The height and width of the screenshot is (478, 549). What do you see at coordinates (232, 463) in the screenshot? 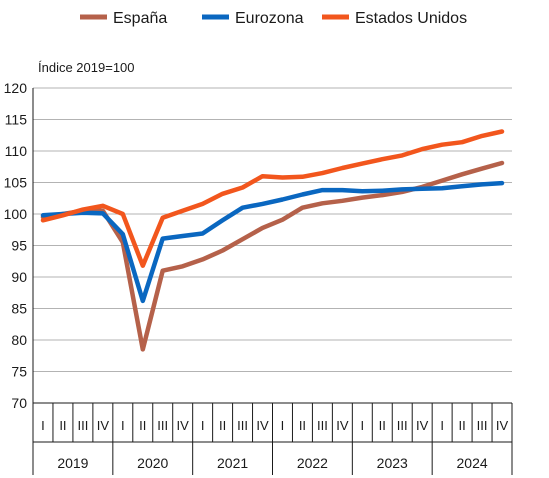
I see `x-tick-label-year: 2021` at bounding box center [232, 463].